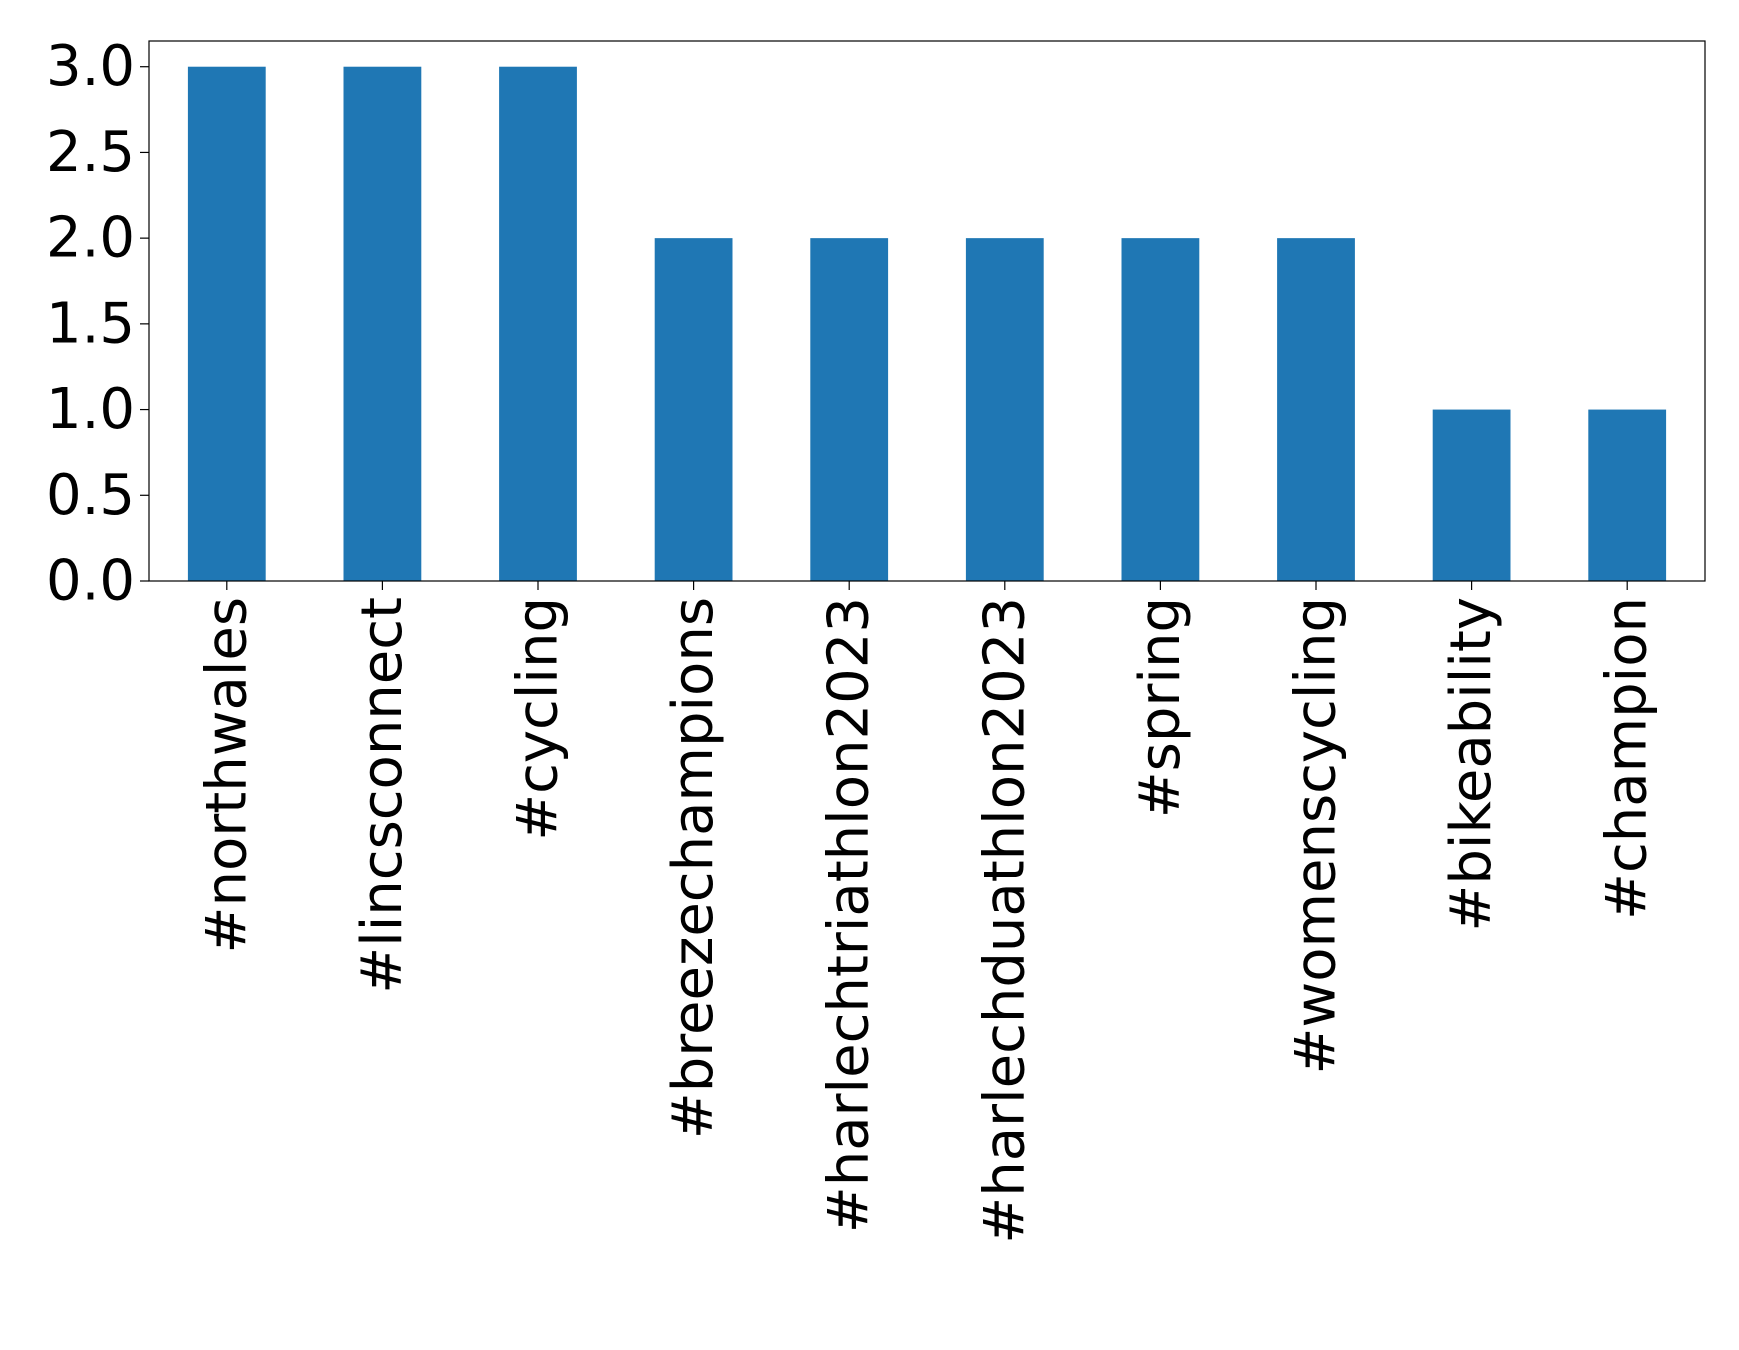 This screenshot has width=1739, height=1350. What do you see at coordinates (849, 409) in the screenshot?
I see `bar-harlechtriathlon2023` at bounding box center [849, 409].